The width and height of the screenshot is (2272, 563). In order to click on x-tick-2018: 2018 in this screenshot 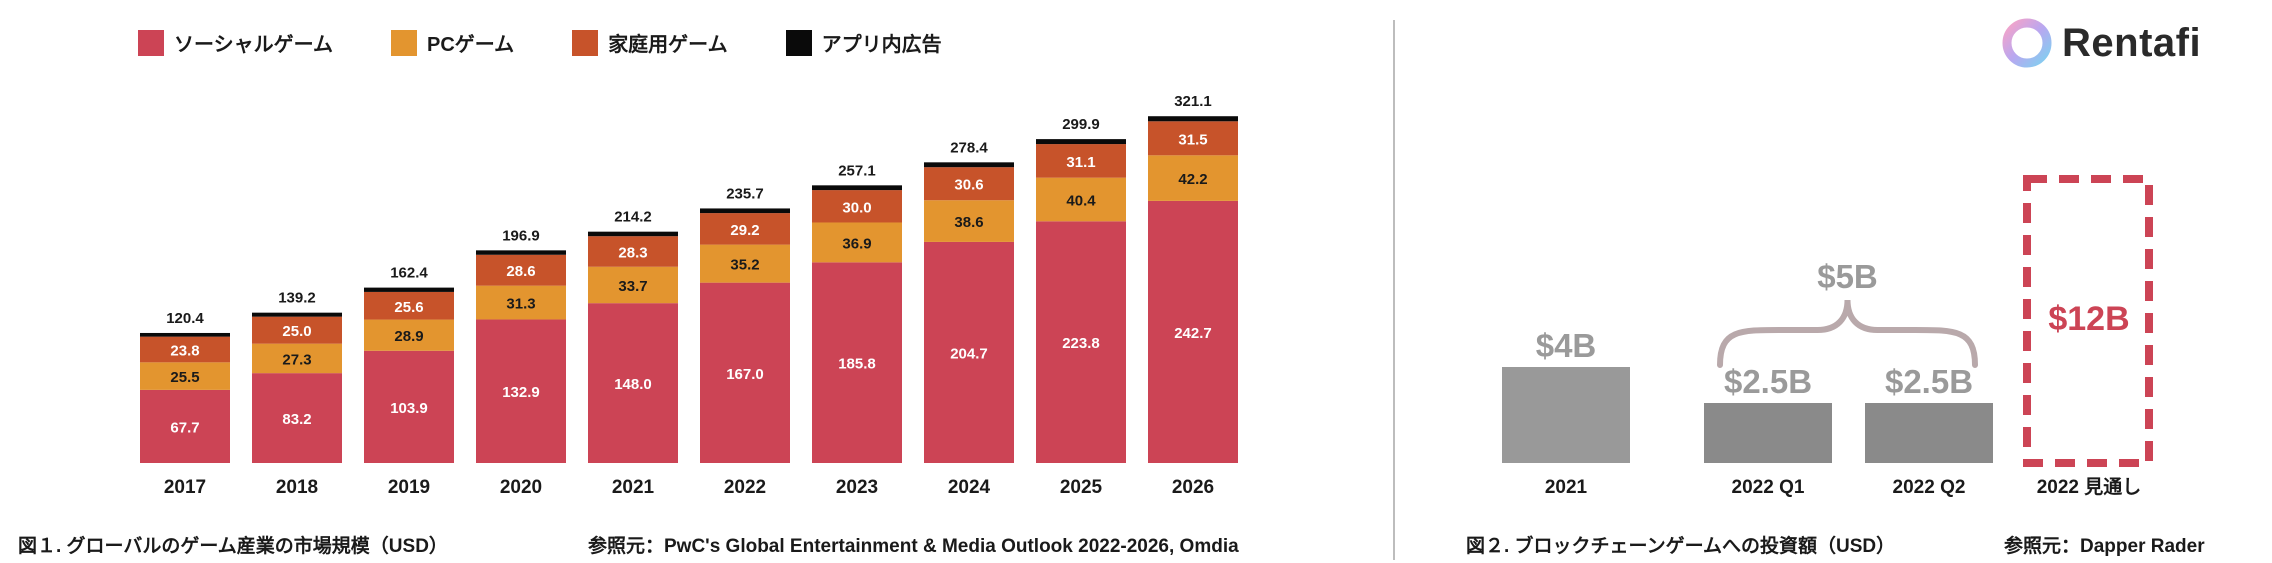, I will do `click(297, 487)`.